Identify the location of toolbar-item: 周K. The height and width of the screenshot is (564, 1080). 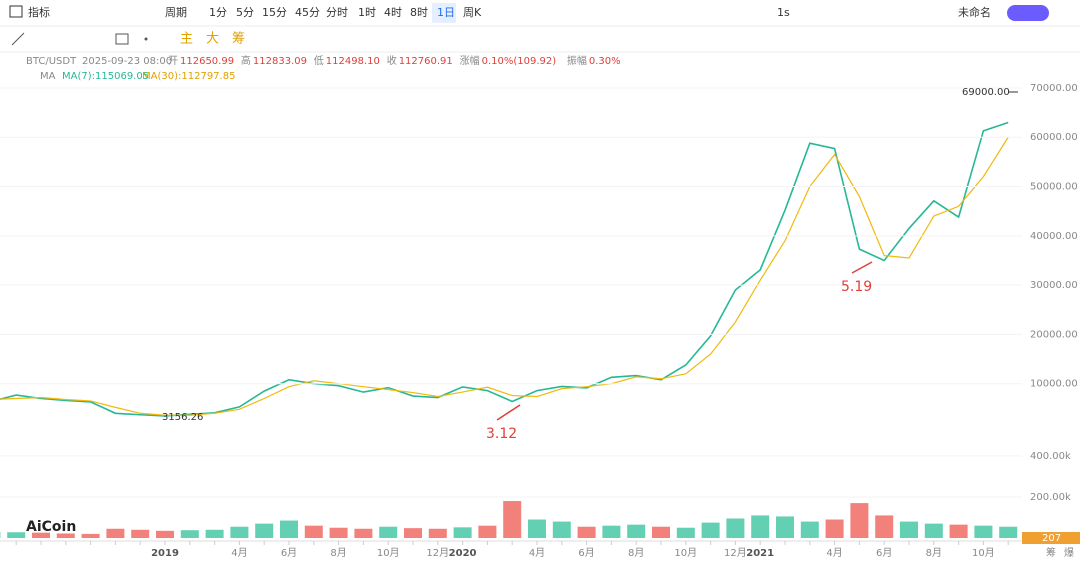
(472, 12).